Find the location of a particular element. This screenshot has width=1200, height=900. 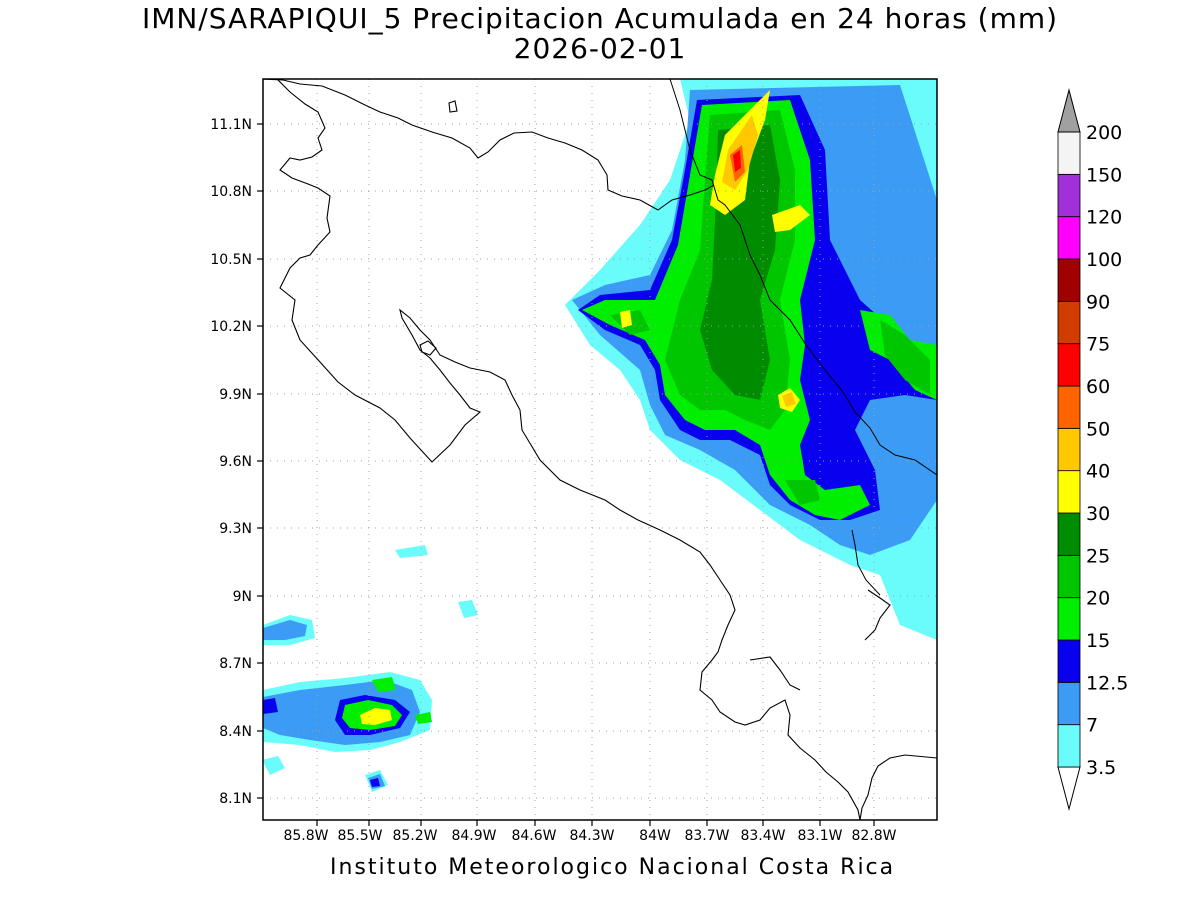

legend-label: 120 is located at coordinates (1104, 218).